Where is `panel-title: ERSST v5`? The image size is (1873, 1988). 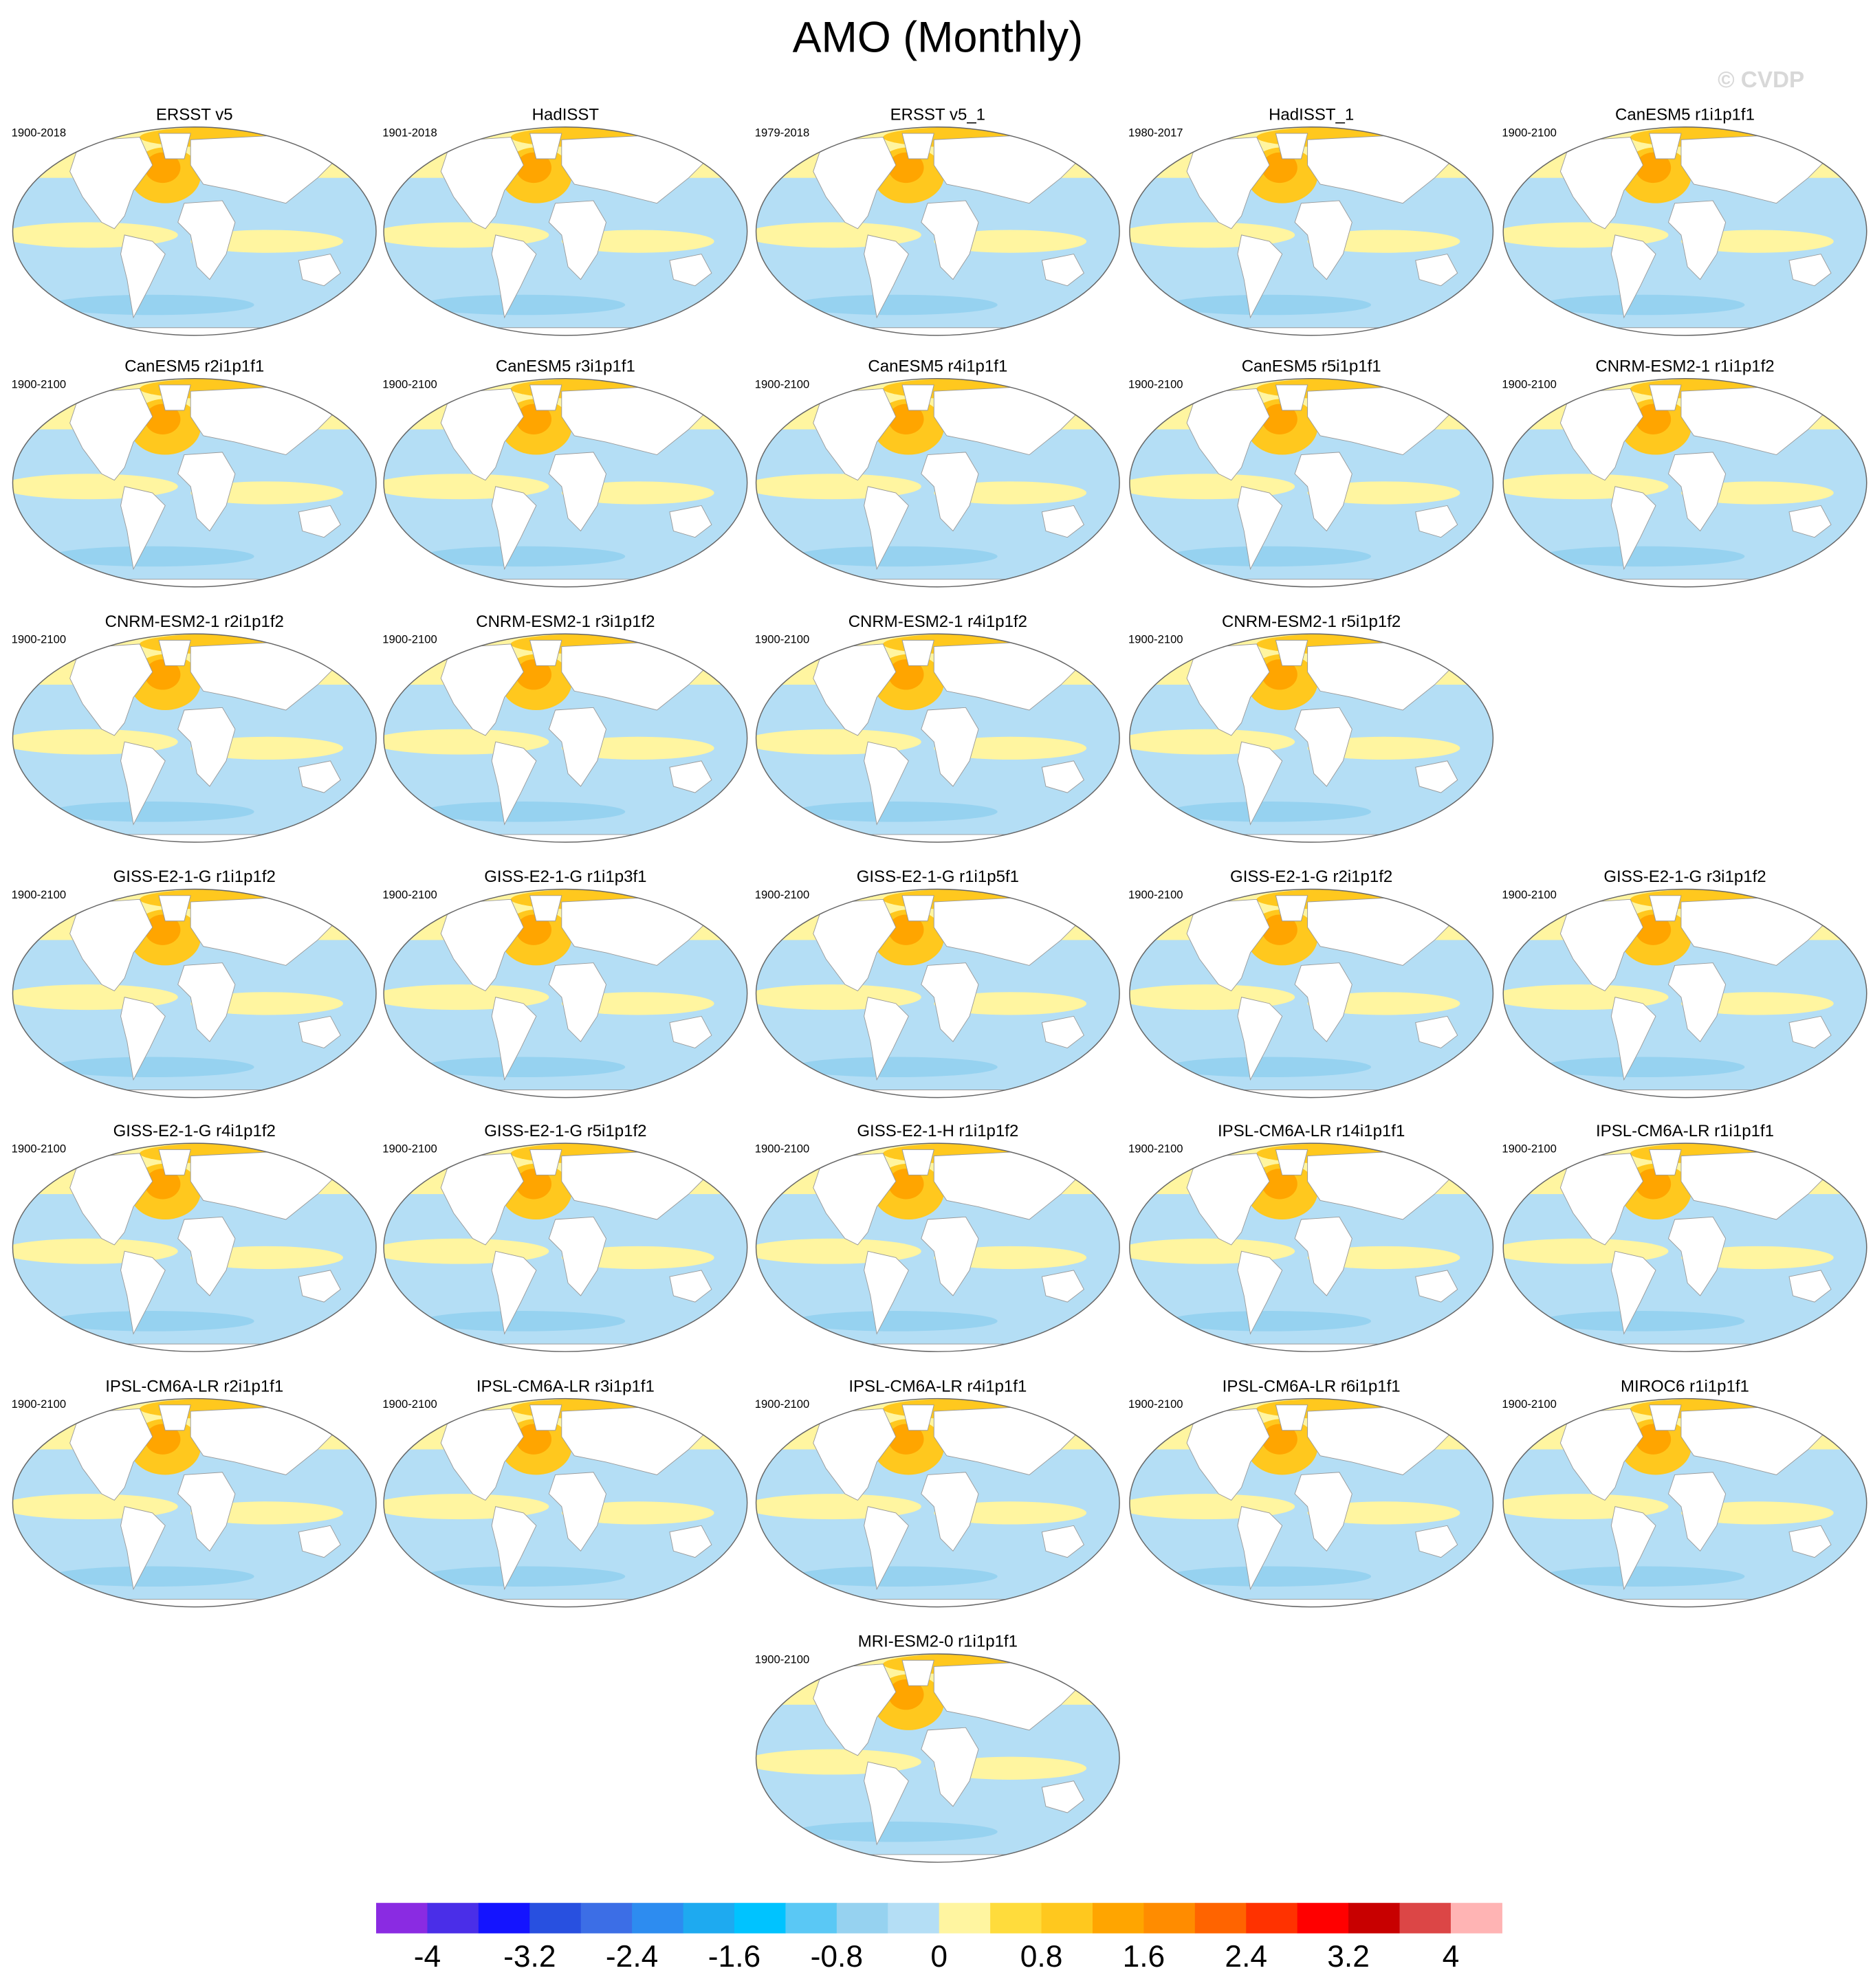
panel-title: ERSST v5 is located at coordinates (194, 115).